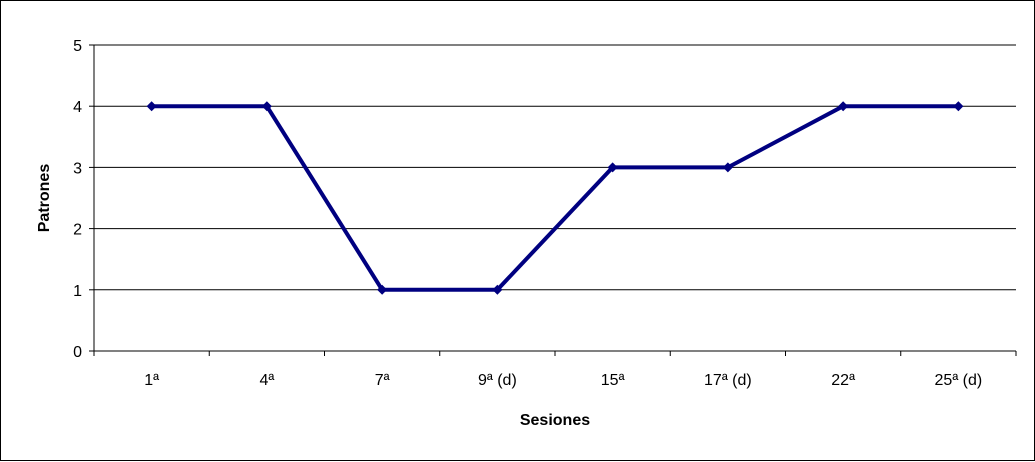  I want to click on x-tick-label-4: 15ª, so click(613, 380).